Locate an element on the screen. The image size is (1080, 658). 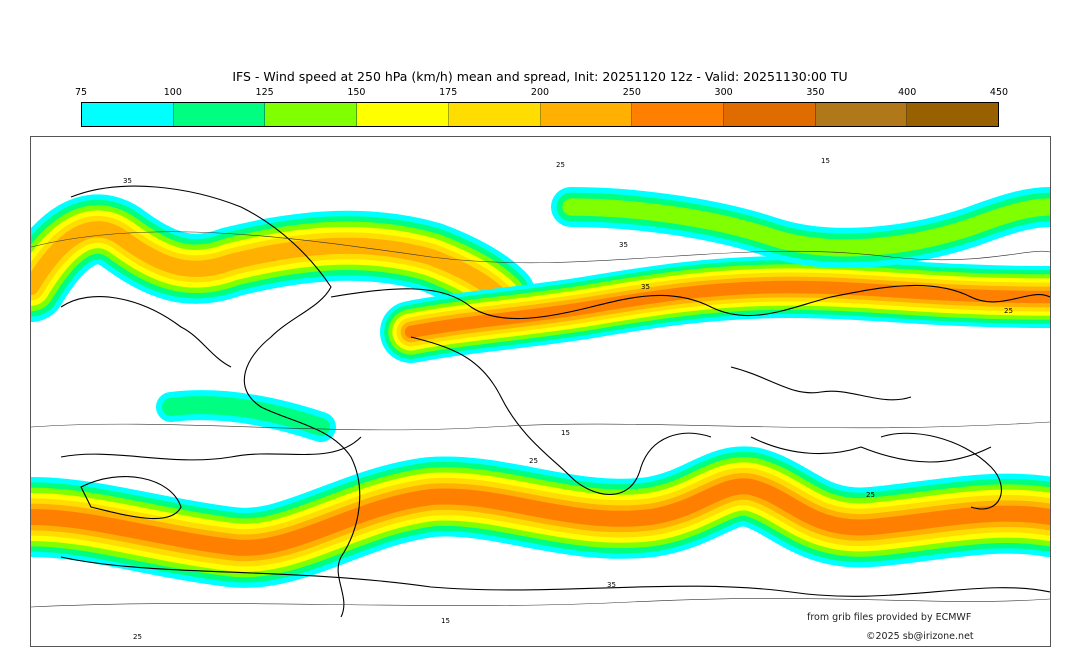
copyright-credit: ©2025 sb@irizone.net is located at coordinates (920, 636).